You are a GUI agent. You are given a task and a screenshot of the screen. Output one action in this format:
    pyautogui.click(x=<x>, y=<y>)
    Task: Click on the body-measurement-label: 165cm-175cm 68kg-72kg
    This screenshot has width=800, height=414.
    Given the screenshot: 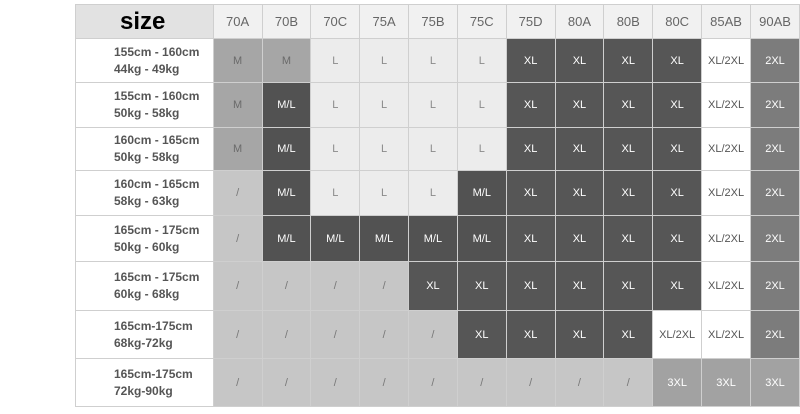 What is the action you would take?
    pyautogui.click(x=144, y=334)
    